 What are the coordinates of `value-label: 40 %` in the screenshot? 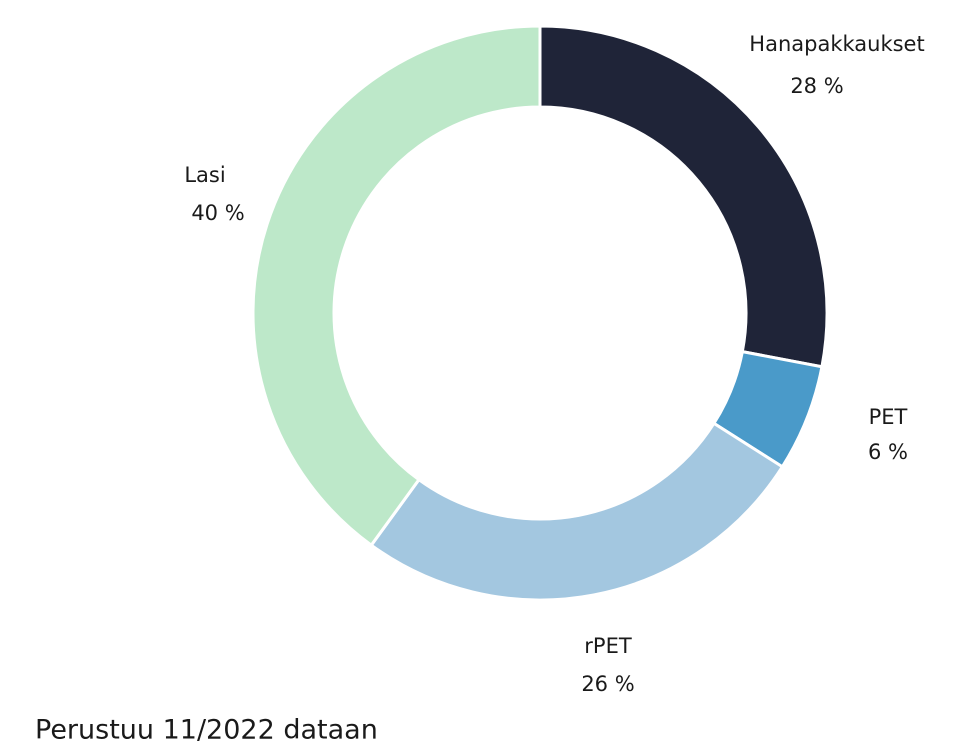 It's located at (217, 213).